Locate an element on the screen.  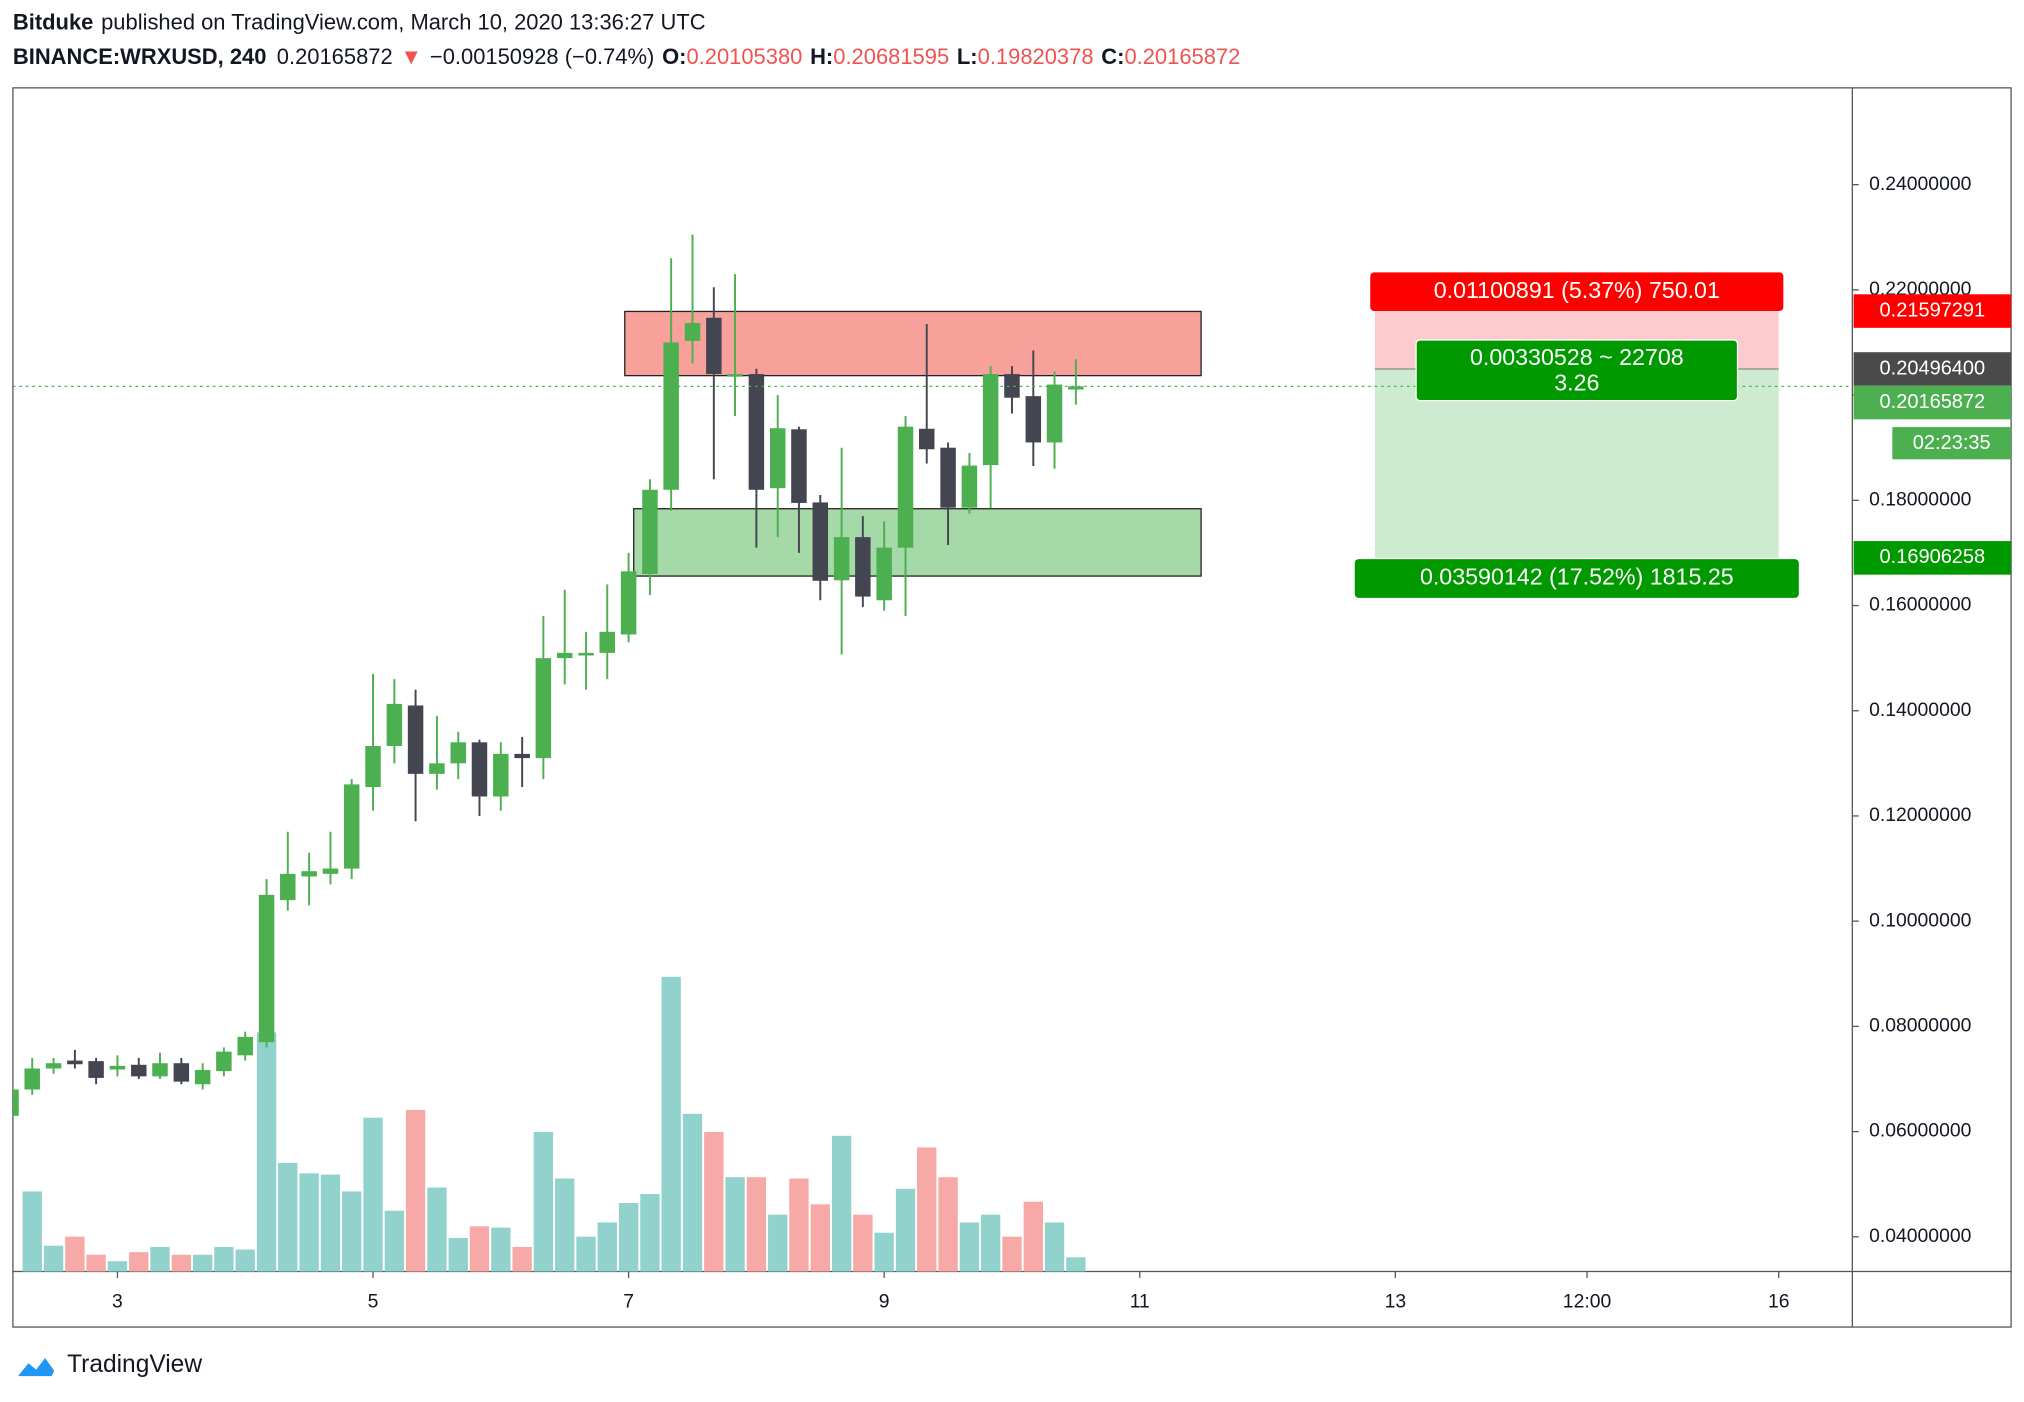
last-price: 0.20165872 is located at coordinates (335, 56).